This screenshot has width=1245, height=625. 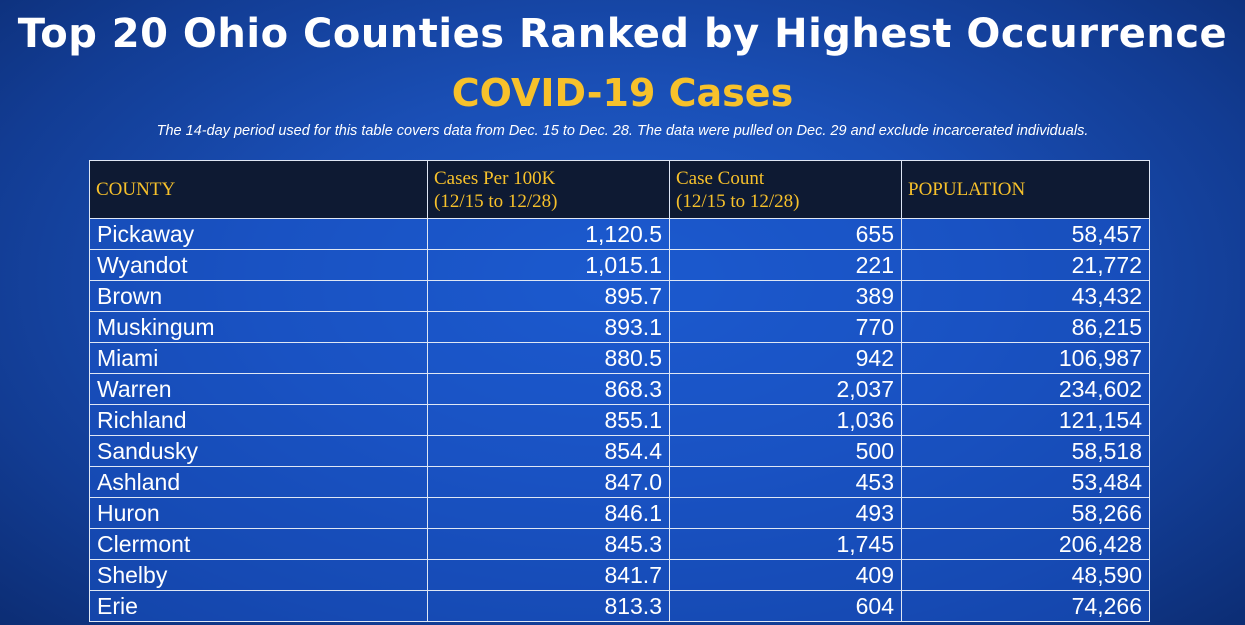 I want to click on county-cell: Warren, so click(x=258, y=389).